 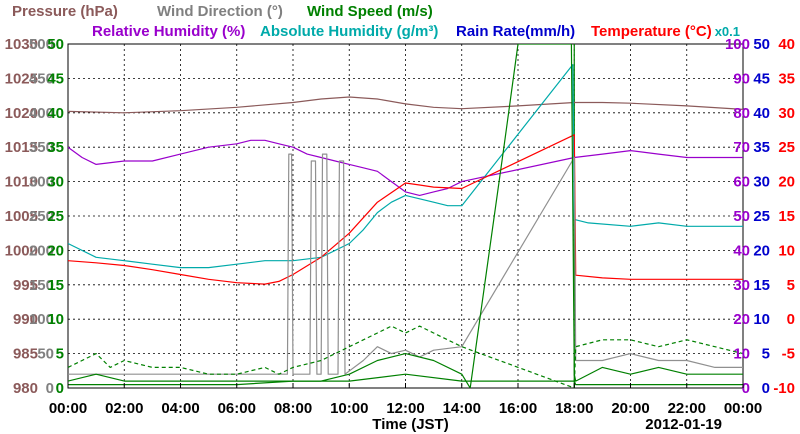 What do you see at coordinates (55, 182) in the screenshot?
I see `tick-label-wind_speed: 30` at bounding box center [55, 182].